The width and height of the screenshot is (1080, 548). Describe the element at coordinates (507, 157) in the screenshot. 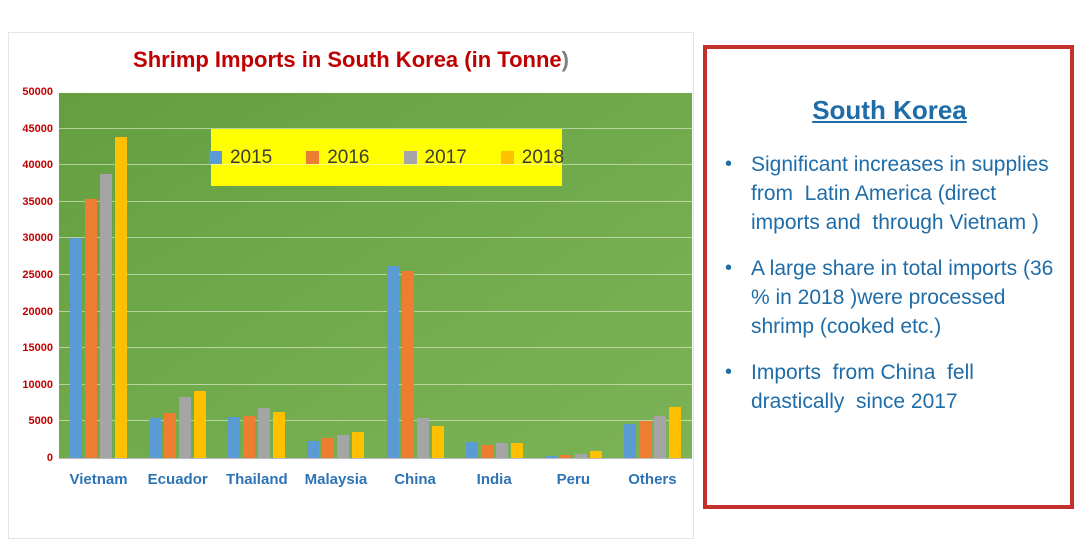

I see `legend-swatch-2018` at that location.